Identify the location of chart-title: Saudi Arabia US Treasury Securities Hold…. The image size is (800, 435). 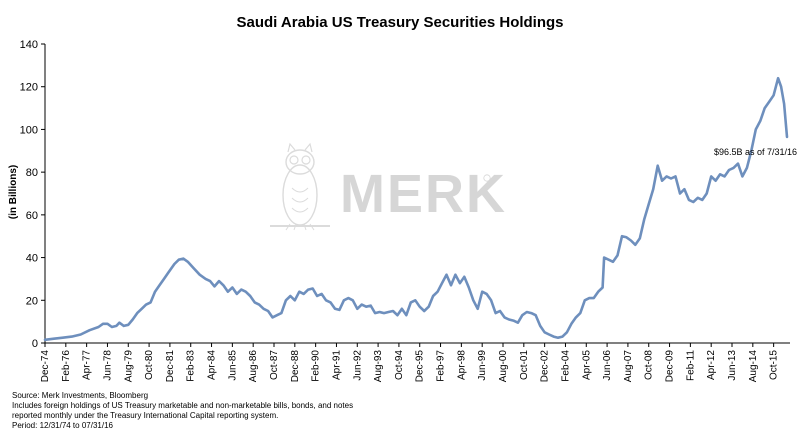
(399, 22).